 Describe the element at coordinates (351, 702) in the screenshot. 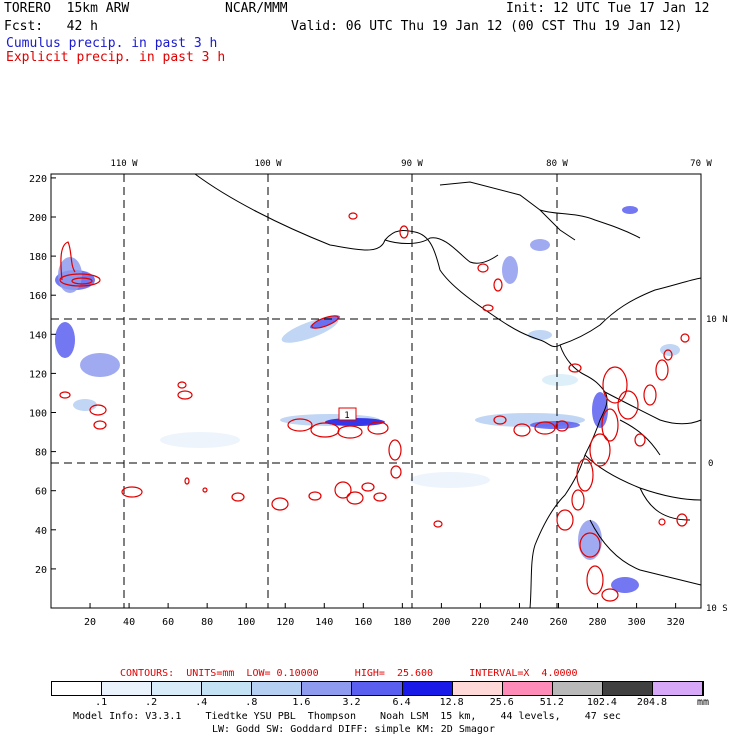

I see `colorbar-label: 3.2` at that location.